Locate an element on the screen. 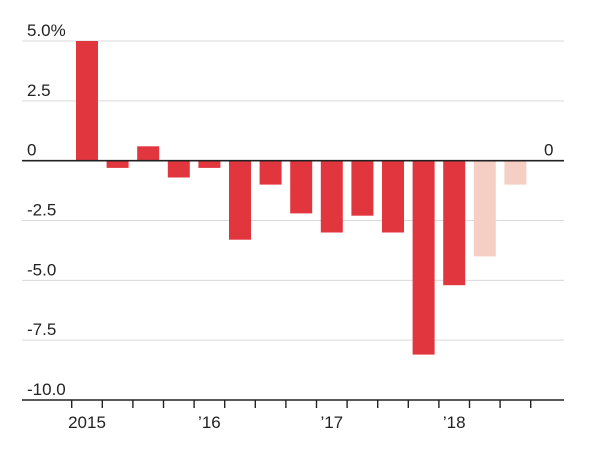  x-tick-label: ’16 is located at coordinates (209, 422).